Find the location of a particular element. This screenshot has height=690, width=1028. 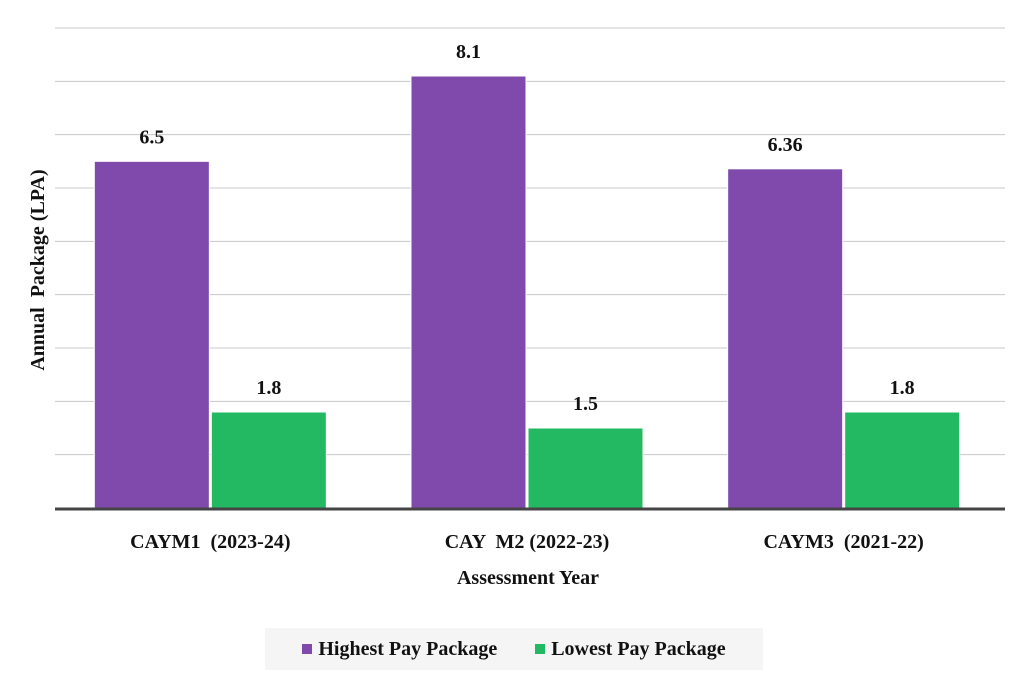

x-tick-label: CAY M2 (2022-23) is located at coordinates (527, 542).